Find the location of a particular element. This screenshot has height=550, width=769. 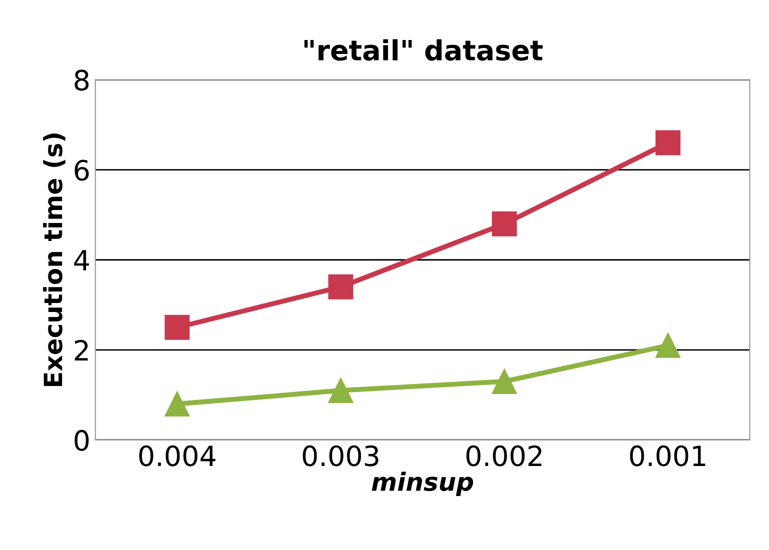

y-tick-label: 4 is located at coordinates (81, 260).